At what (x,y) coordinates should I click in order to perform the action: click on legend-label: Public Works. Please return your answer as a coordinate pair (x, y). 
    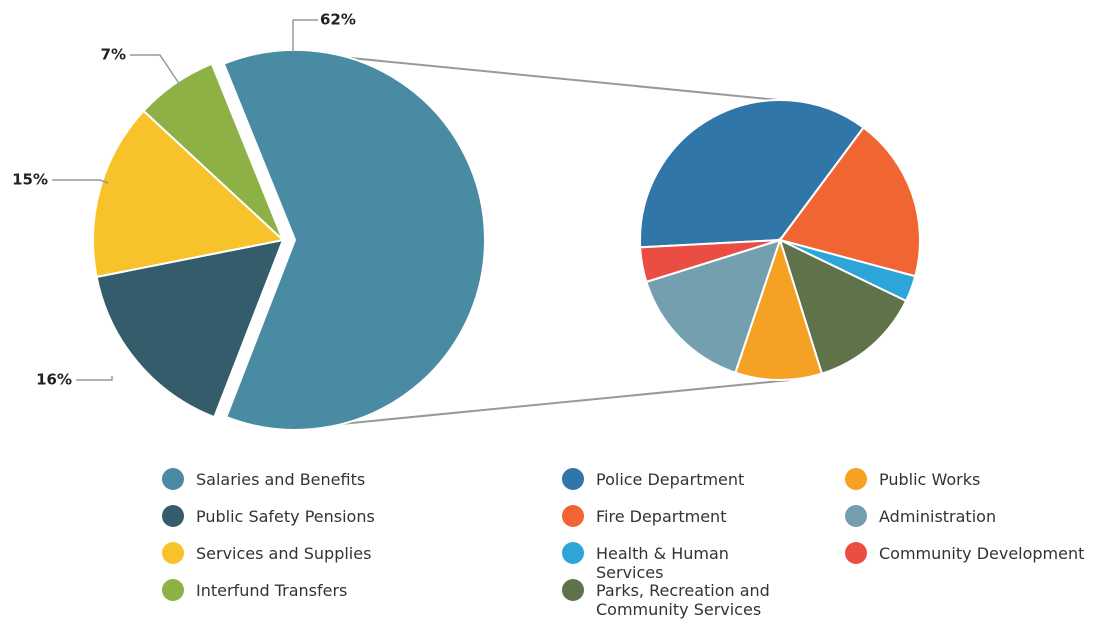
    Looking at the image, I should click on (930, 479).